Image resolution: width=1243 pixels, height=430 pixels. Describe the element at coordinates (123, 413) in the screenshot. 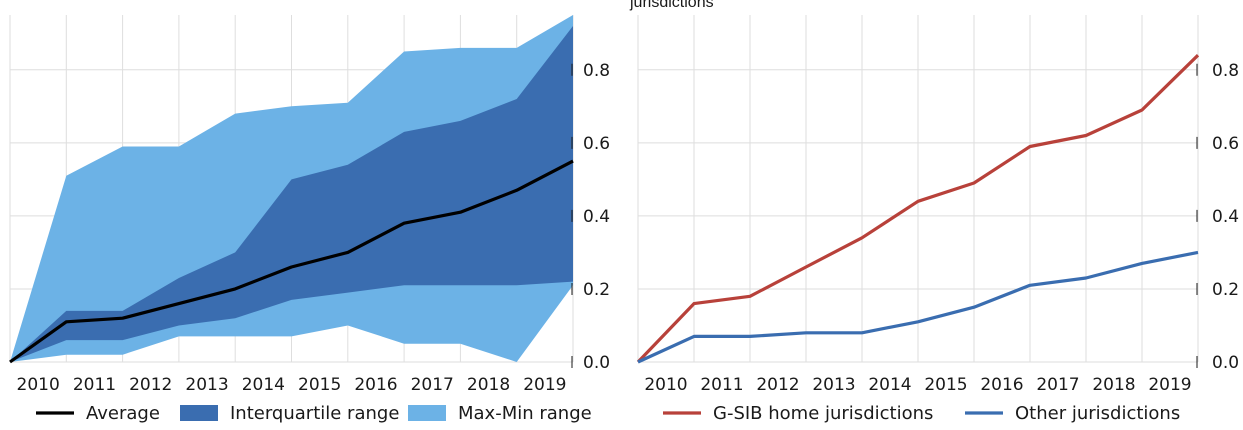

I see `legend-label: Average` at that location.